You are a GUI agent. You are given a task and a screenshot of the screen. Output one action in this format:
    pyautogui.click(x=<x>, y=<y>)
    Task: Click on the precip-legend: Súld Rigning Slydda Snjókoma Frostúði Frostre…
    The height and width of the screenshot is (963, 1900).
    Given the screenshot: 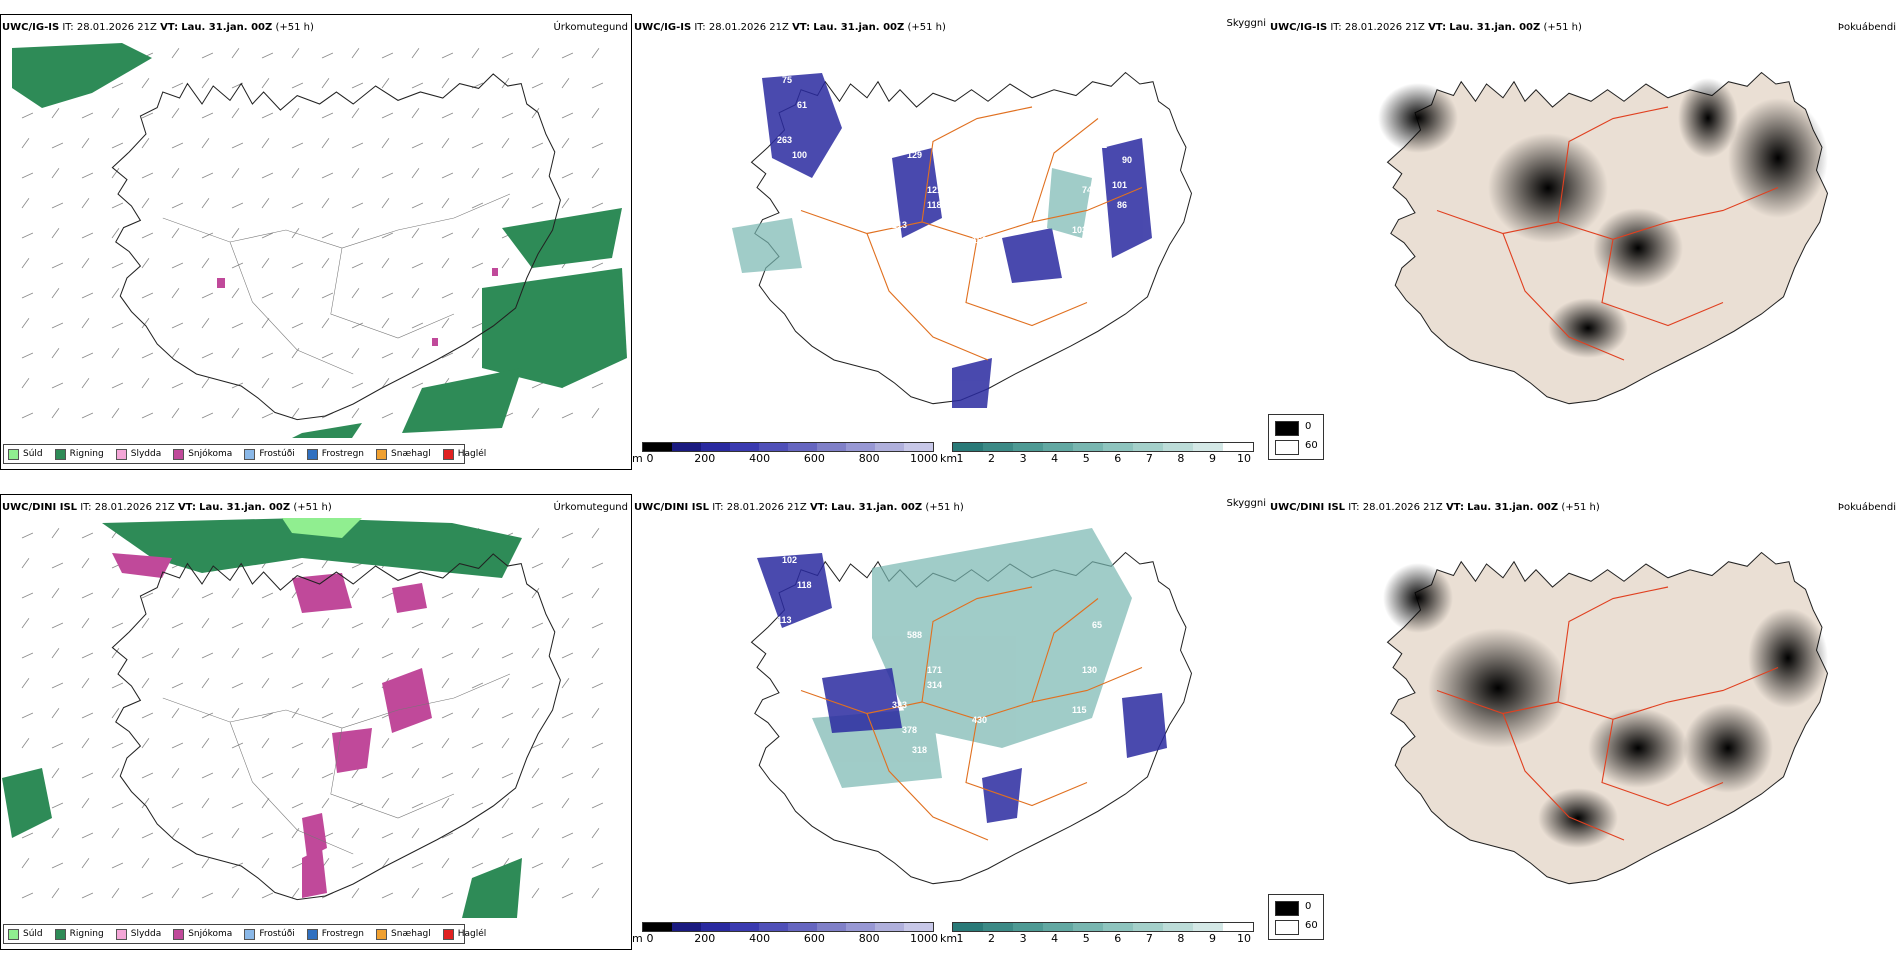 What is the action you would take?
    pyautogui.click(x=244, y=934)
    